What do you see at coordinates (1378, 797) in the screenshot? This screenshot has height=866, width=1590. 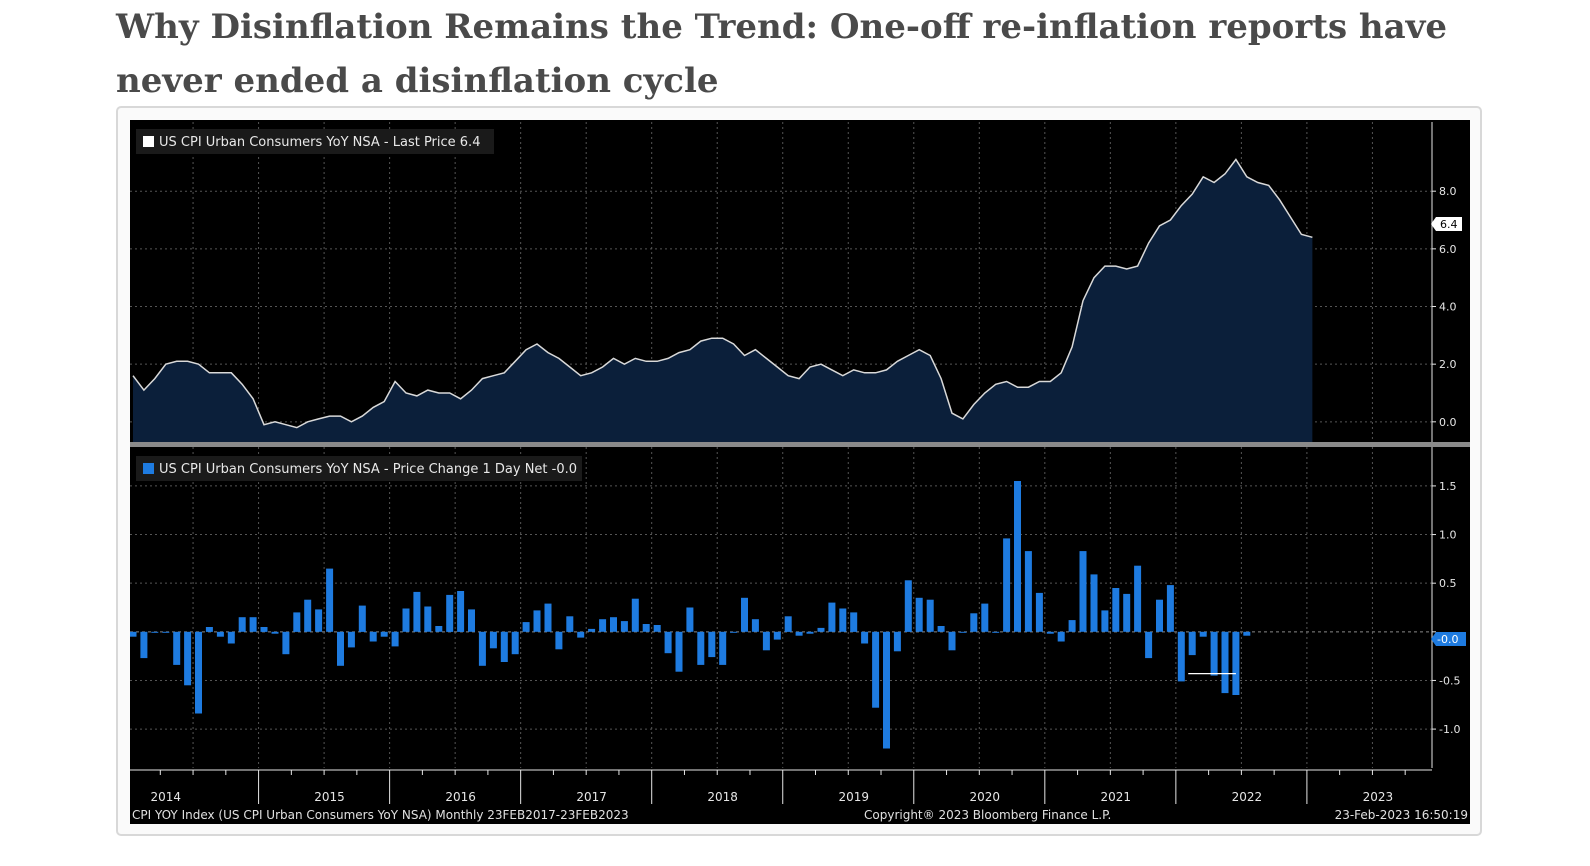 I see `x-year-label: 2023` at bounding box center [1378, 797].